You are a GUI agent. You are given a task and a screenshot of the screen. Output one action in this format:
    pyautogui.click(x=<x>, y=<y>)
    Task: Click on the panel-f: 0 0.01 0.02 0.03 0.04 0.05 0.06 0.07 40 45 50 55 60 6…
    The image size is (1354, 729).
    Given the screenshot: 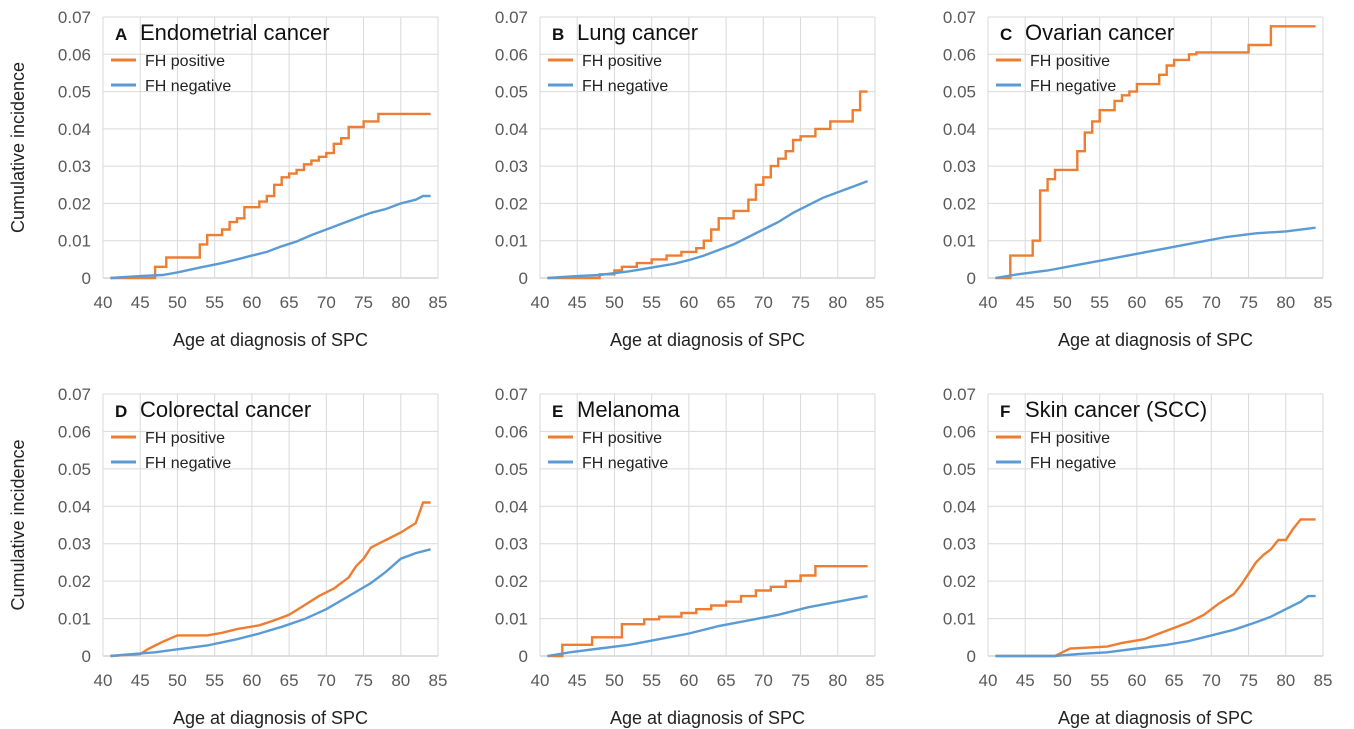 What is the action you would take?
    pyautogui.click(x=1138, y=556)
    